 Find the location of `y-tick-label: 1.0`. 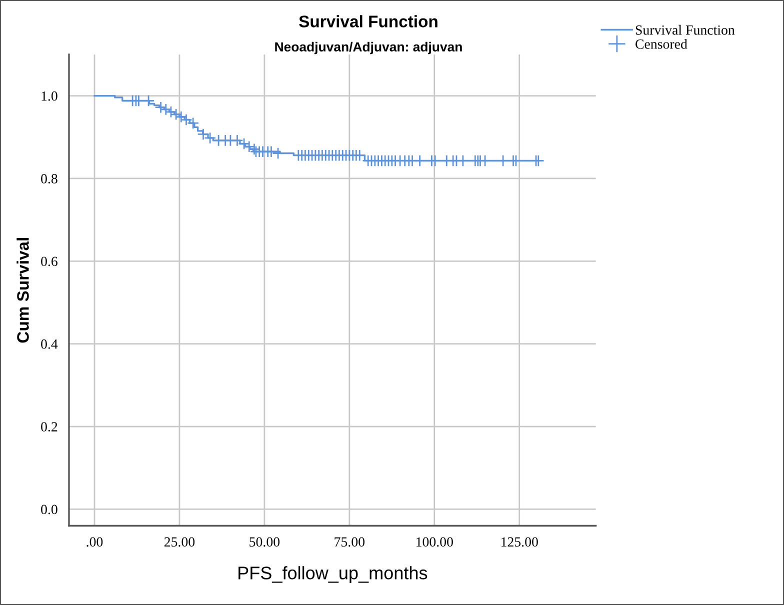

y-tick-label: 1.0 is located at coordinates (50, 96).